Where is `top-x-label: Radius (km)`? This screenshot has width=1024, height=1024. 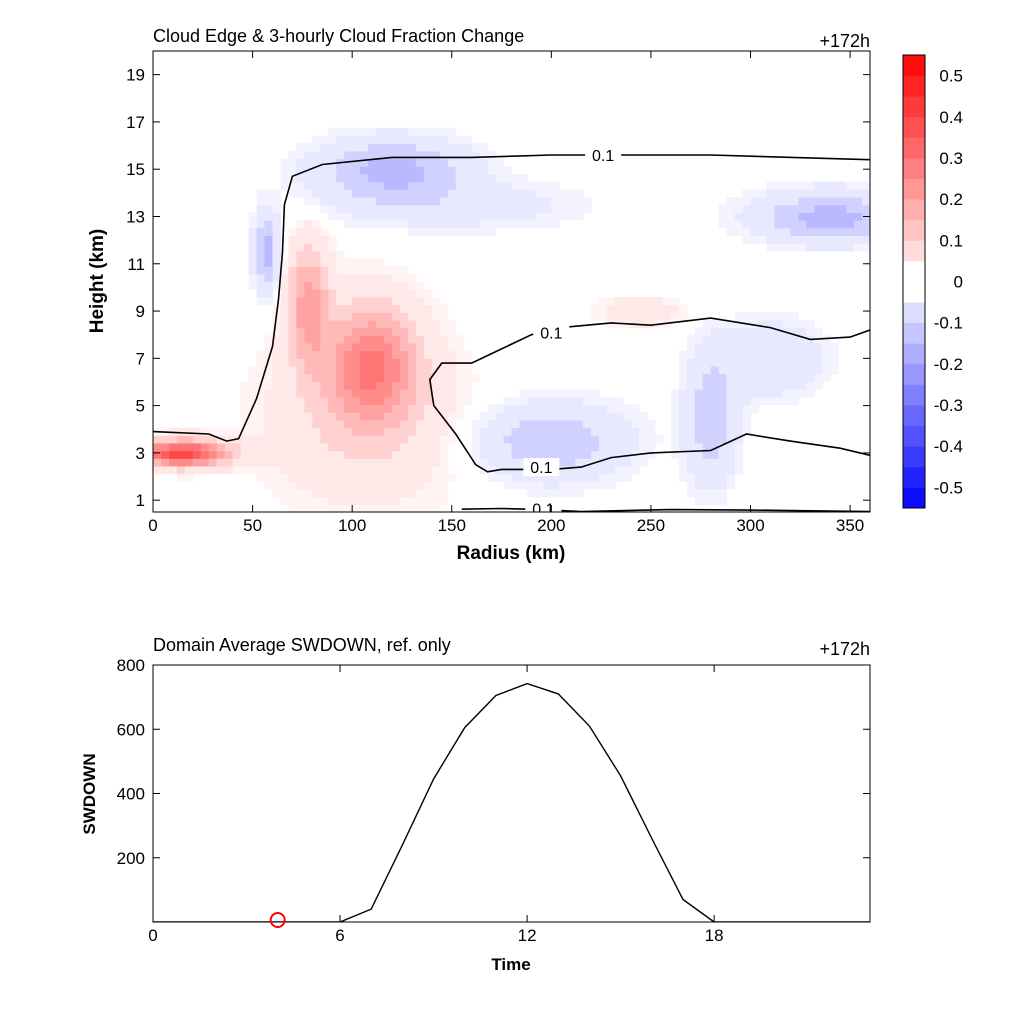 top-x-label: Radius (km) is located at coordinates (511, 553).